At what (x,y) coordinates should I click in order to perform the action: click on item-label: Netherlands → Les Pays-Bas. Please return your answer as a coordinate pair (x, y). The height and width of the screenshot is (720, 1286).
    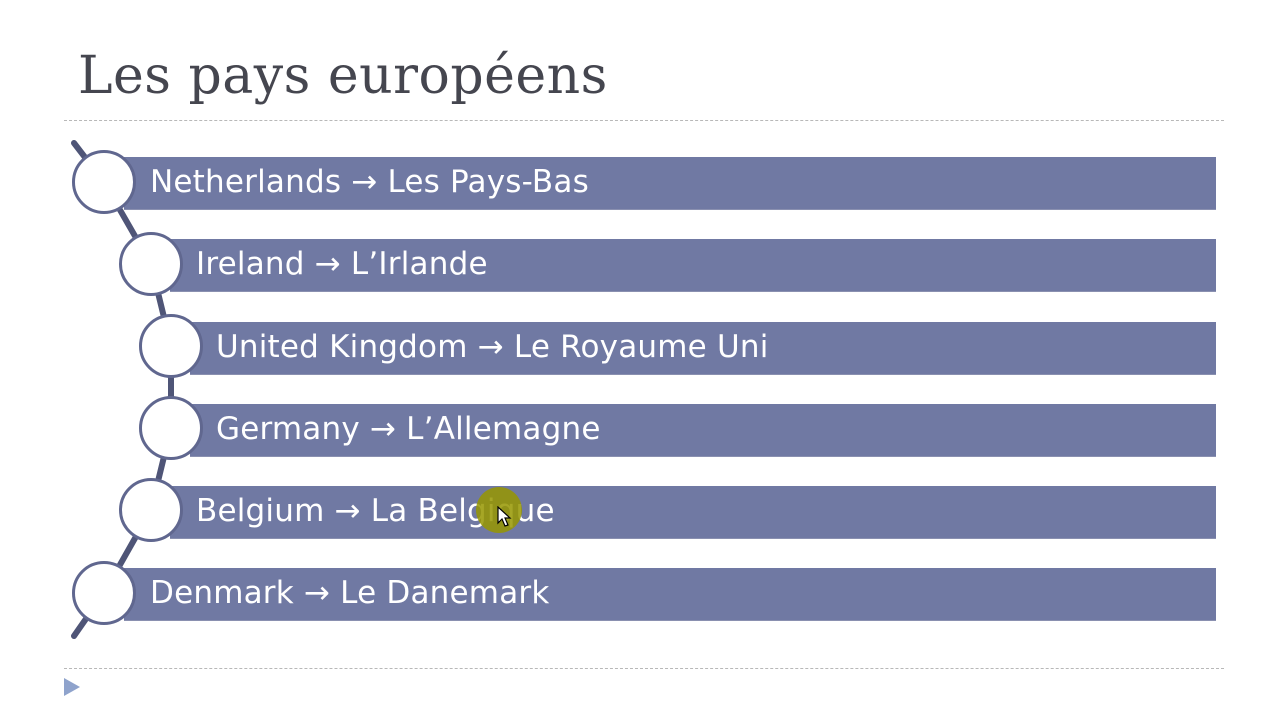
    Looking at the image, I should click on (369, 182).